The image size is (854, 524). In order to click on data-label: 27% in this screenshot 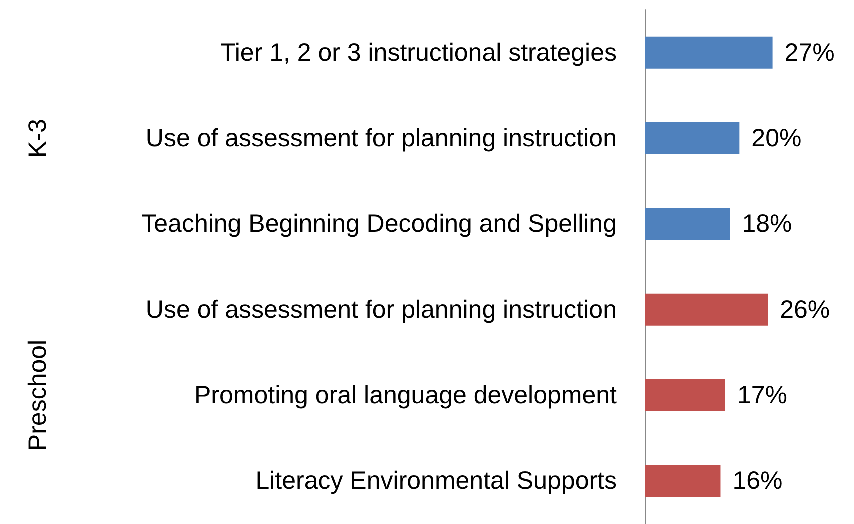, I will do `click(809, 52)`.